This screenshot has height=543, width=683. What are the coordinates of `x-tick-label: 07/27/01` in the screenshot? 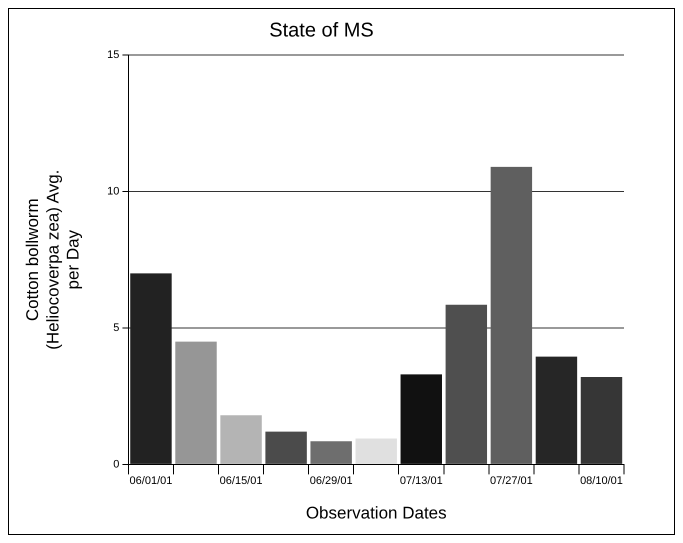 It's located at (511, 481).